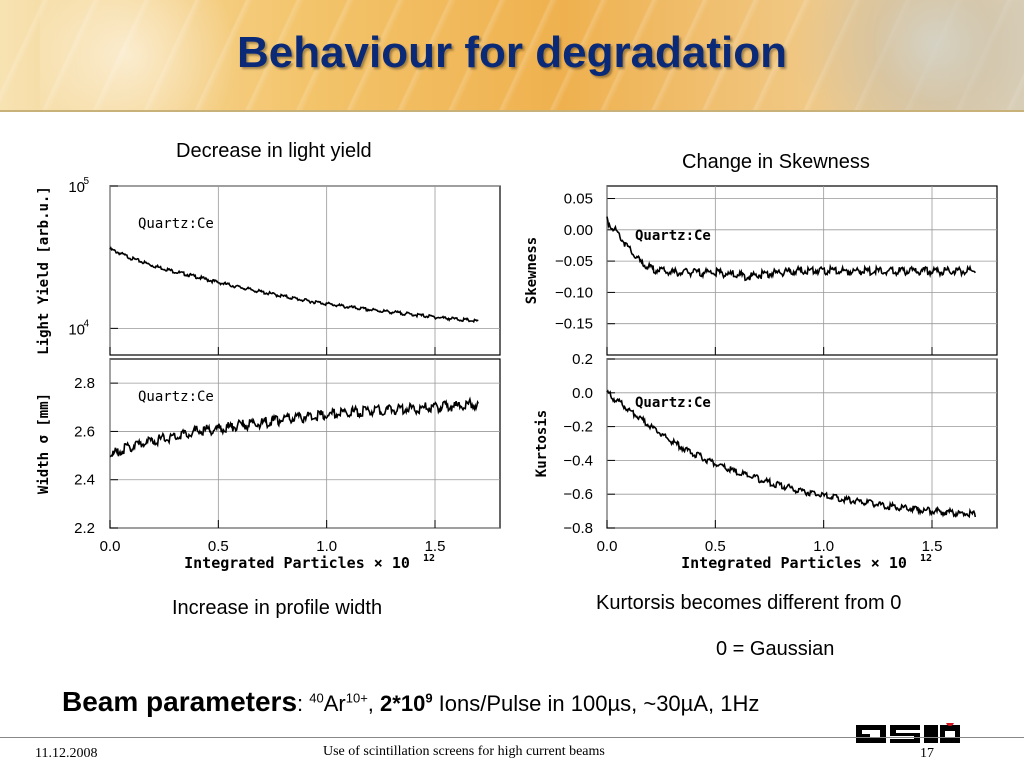 The width and height of the screenshot is (1024, 768). I want to click on footer-date: 11.12.2008, so click(66, 753).